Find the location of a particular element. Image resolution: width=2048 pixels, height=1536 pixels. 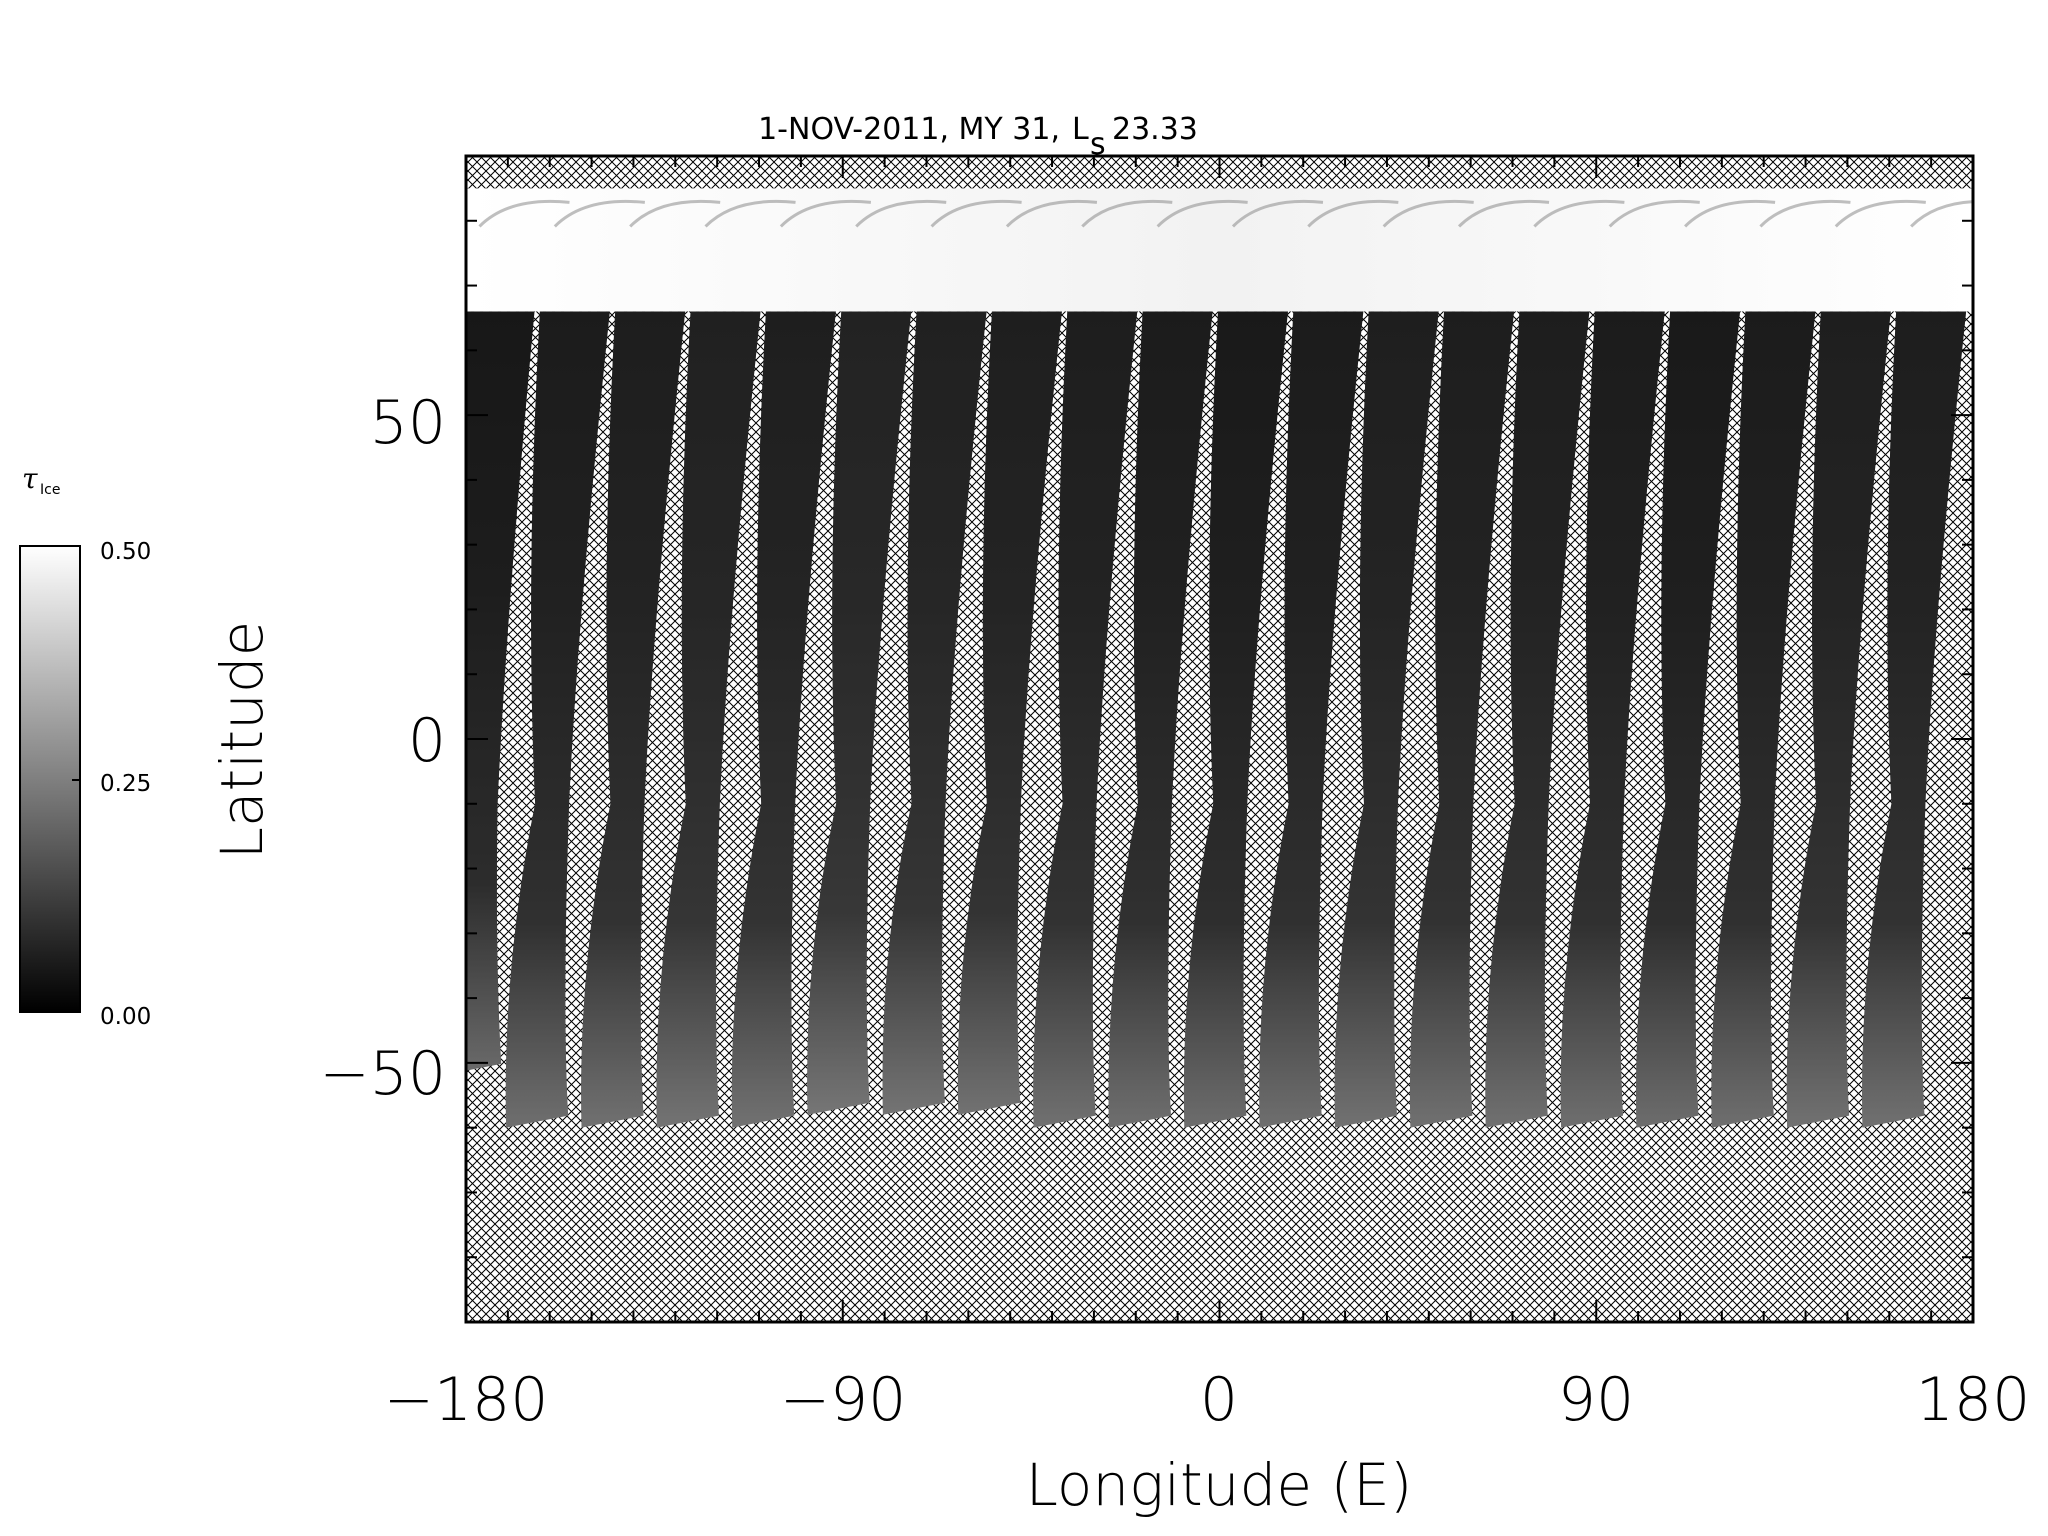

y-tick-labels: −50 0 50 is located at coordinates (382, 748).